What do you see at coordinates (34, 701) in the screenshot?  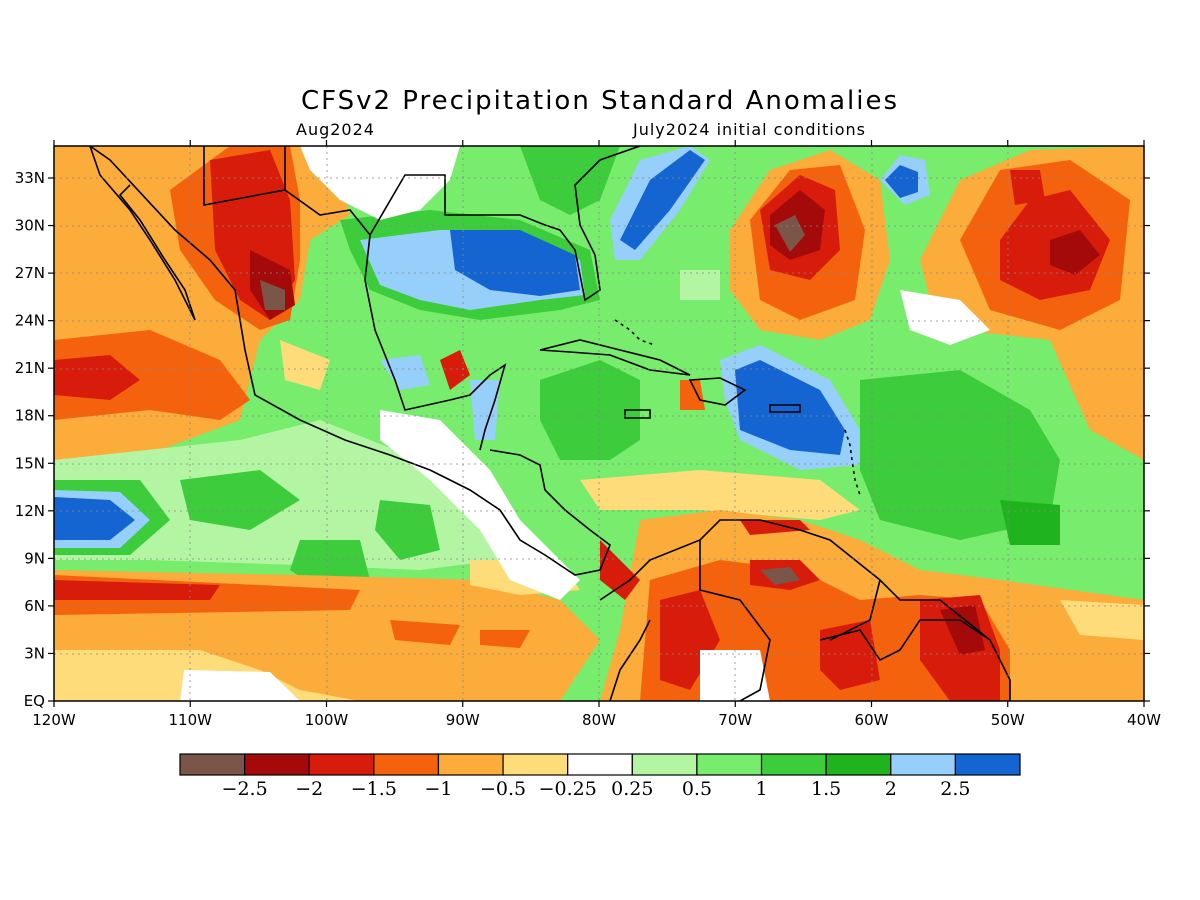 I see `lat-label: EQ` at bounding box center [34, 701].